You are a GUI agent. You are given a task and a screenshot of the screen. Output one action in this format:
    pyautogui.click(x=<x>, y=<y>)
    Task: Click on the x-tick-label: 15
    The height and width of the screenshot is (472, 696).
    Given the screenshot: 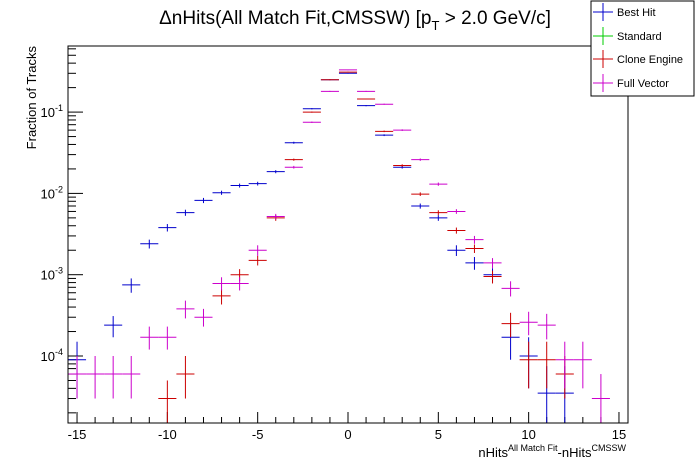 What is the action you would take?
    pyautogui.click(x=619, y=434)
    